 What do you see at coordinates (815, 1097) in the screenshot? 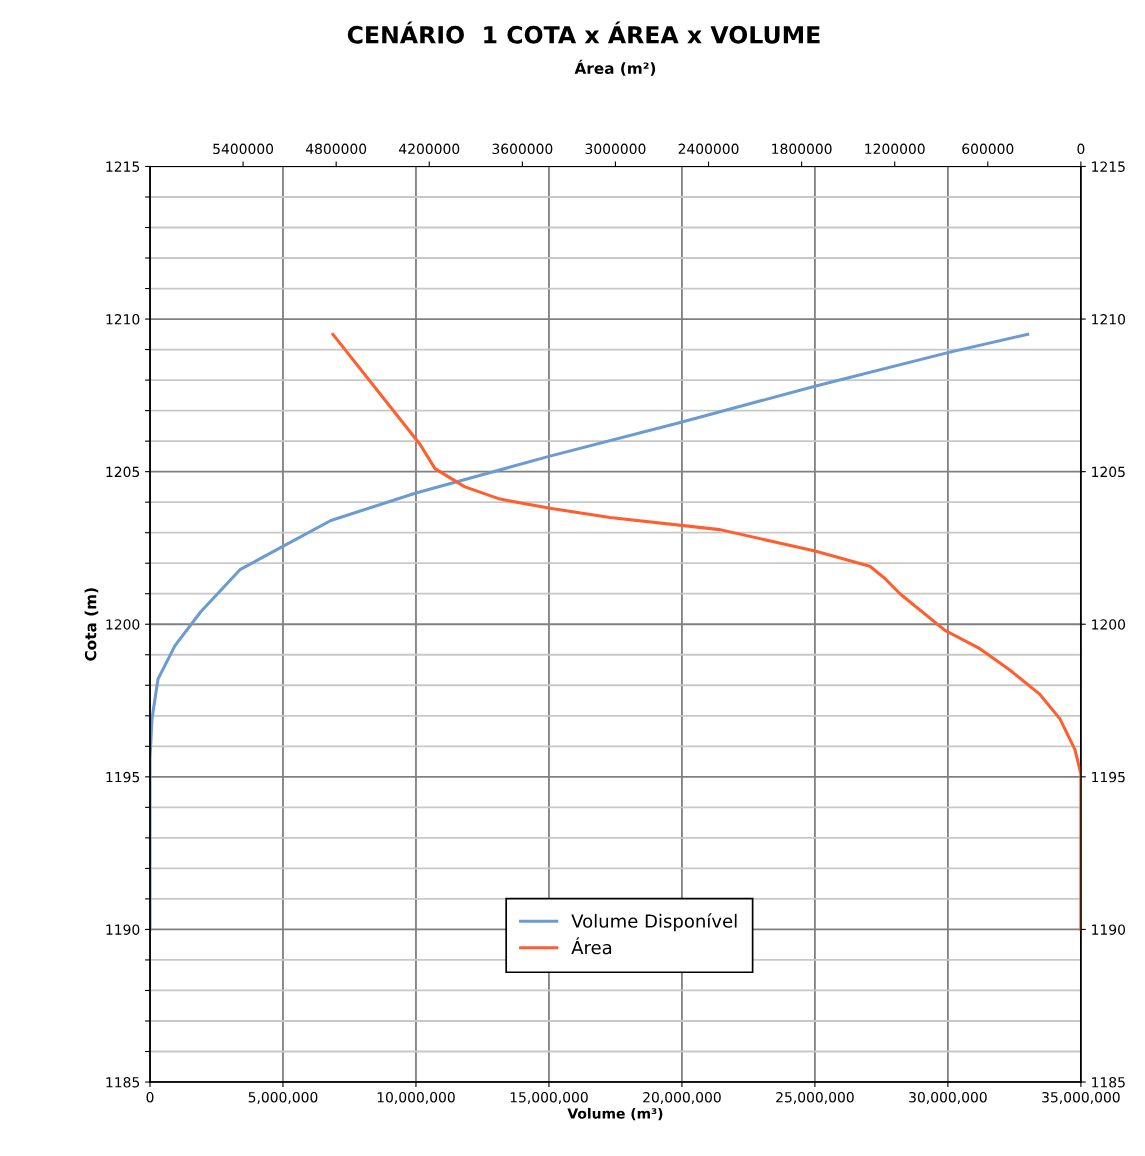
I see `x-tick-label: 25,000,000` at bounding box center [815, 1097].